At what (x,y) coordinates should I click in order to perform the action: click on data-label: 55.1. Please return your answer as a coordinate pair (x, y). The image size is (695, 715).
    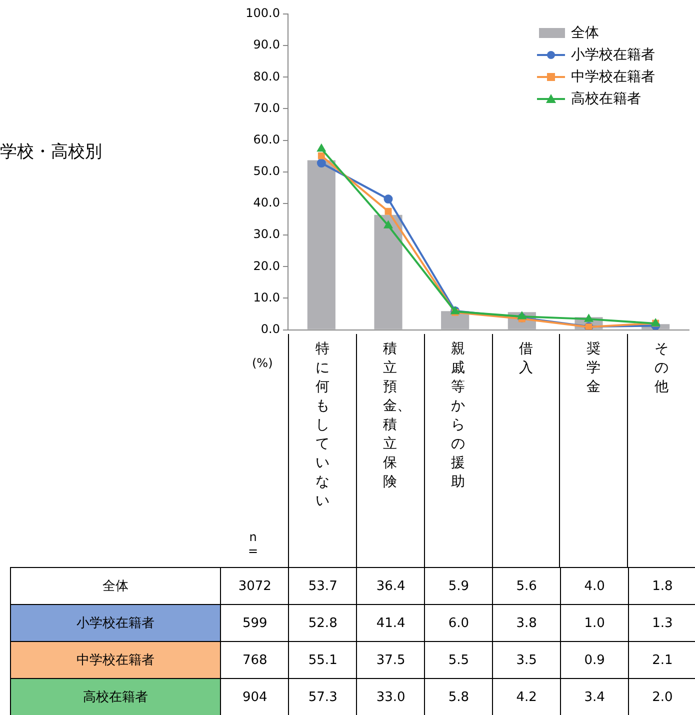
    Looking at the image, I should click on (322, 660).